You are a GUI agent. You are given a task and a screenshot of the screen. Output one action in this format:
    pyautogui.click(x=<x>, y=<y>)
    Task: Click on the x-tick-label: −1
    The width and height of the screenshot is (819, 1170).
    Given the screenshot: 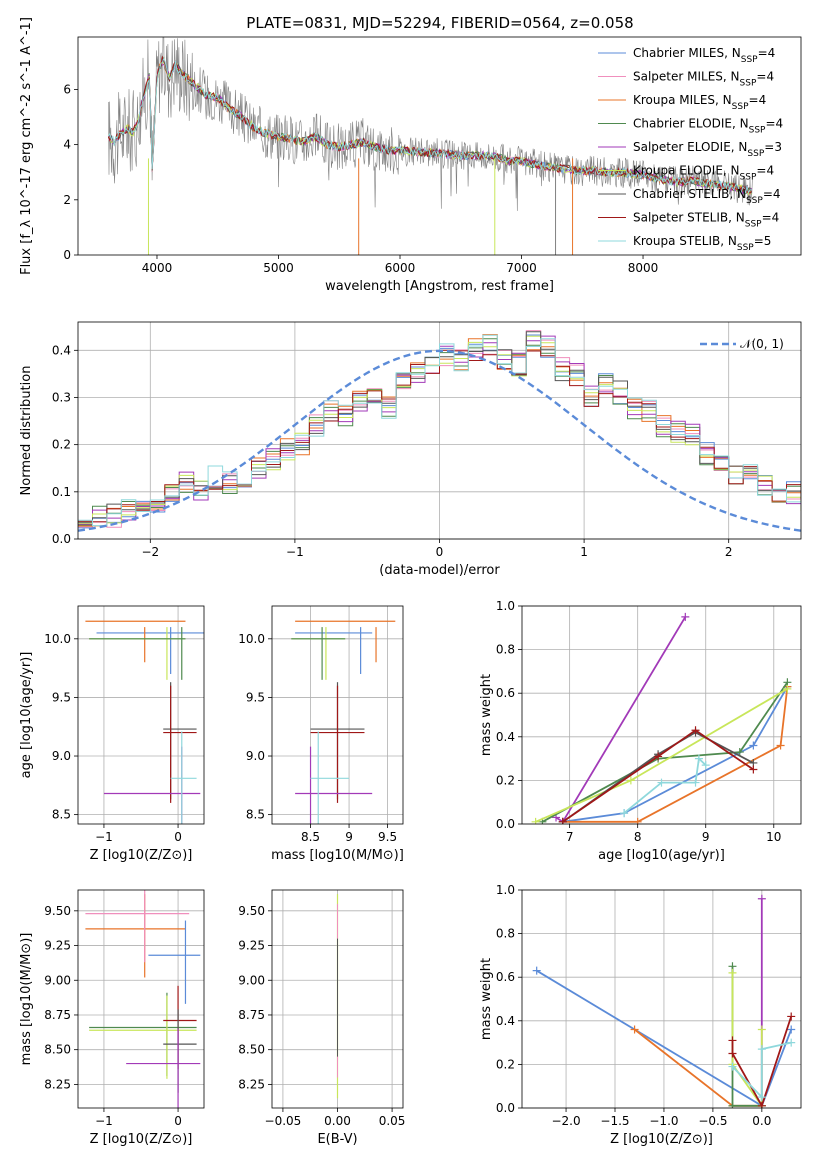 What is the action you would take?
    pyautogui.click(x=295, y=552)
    